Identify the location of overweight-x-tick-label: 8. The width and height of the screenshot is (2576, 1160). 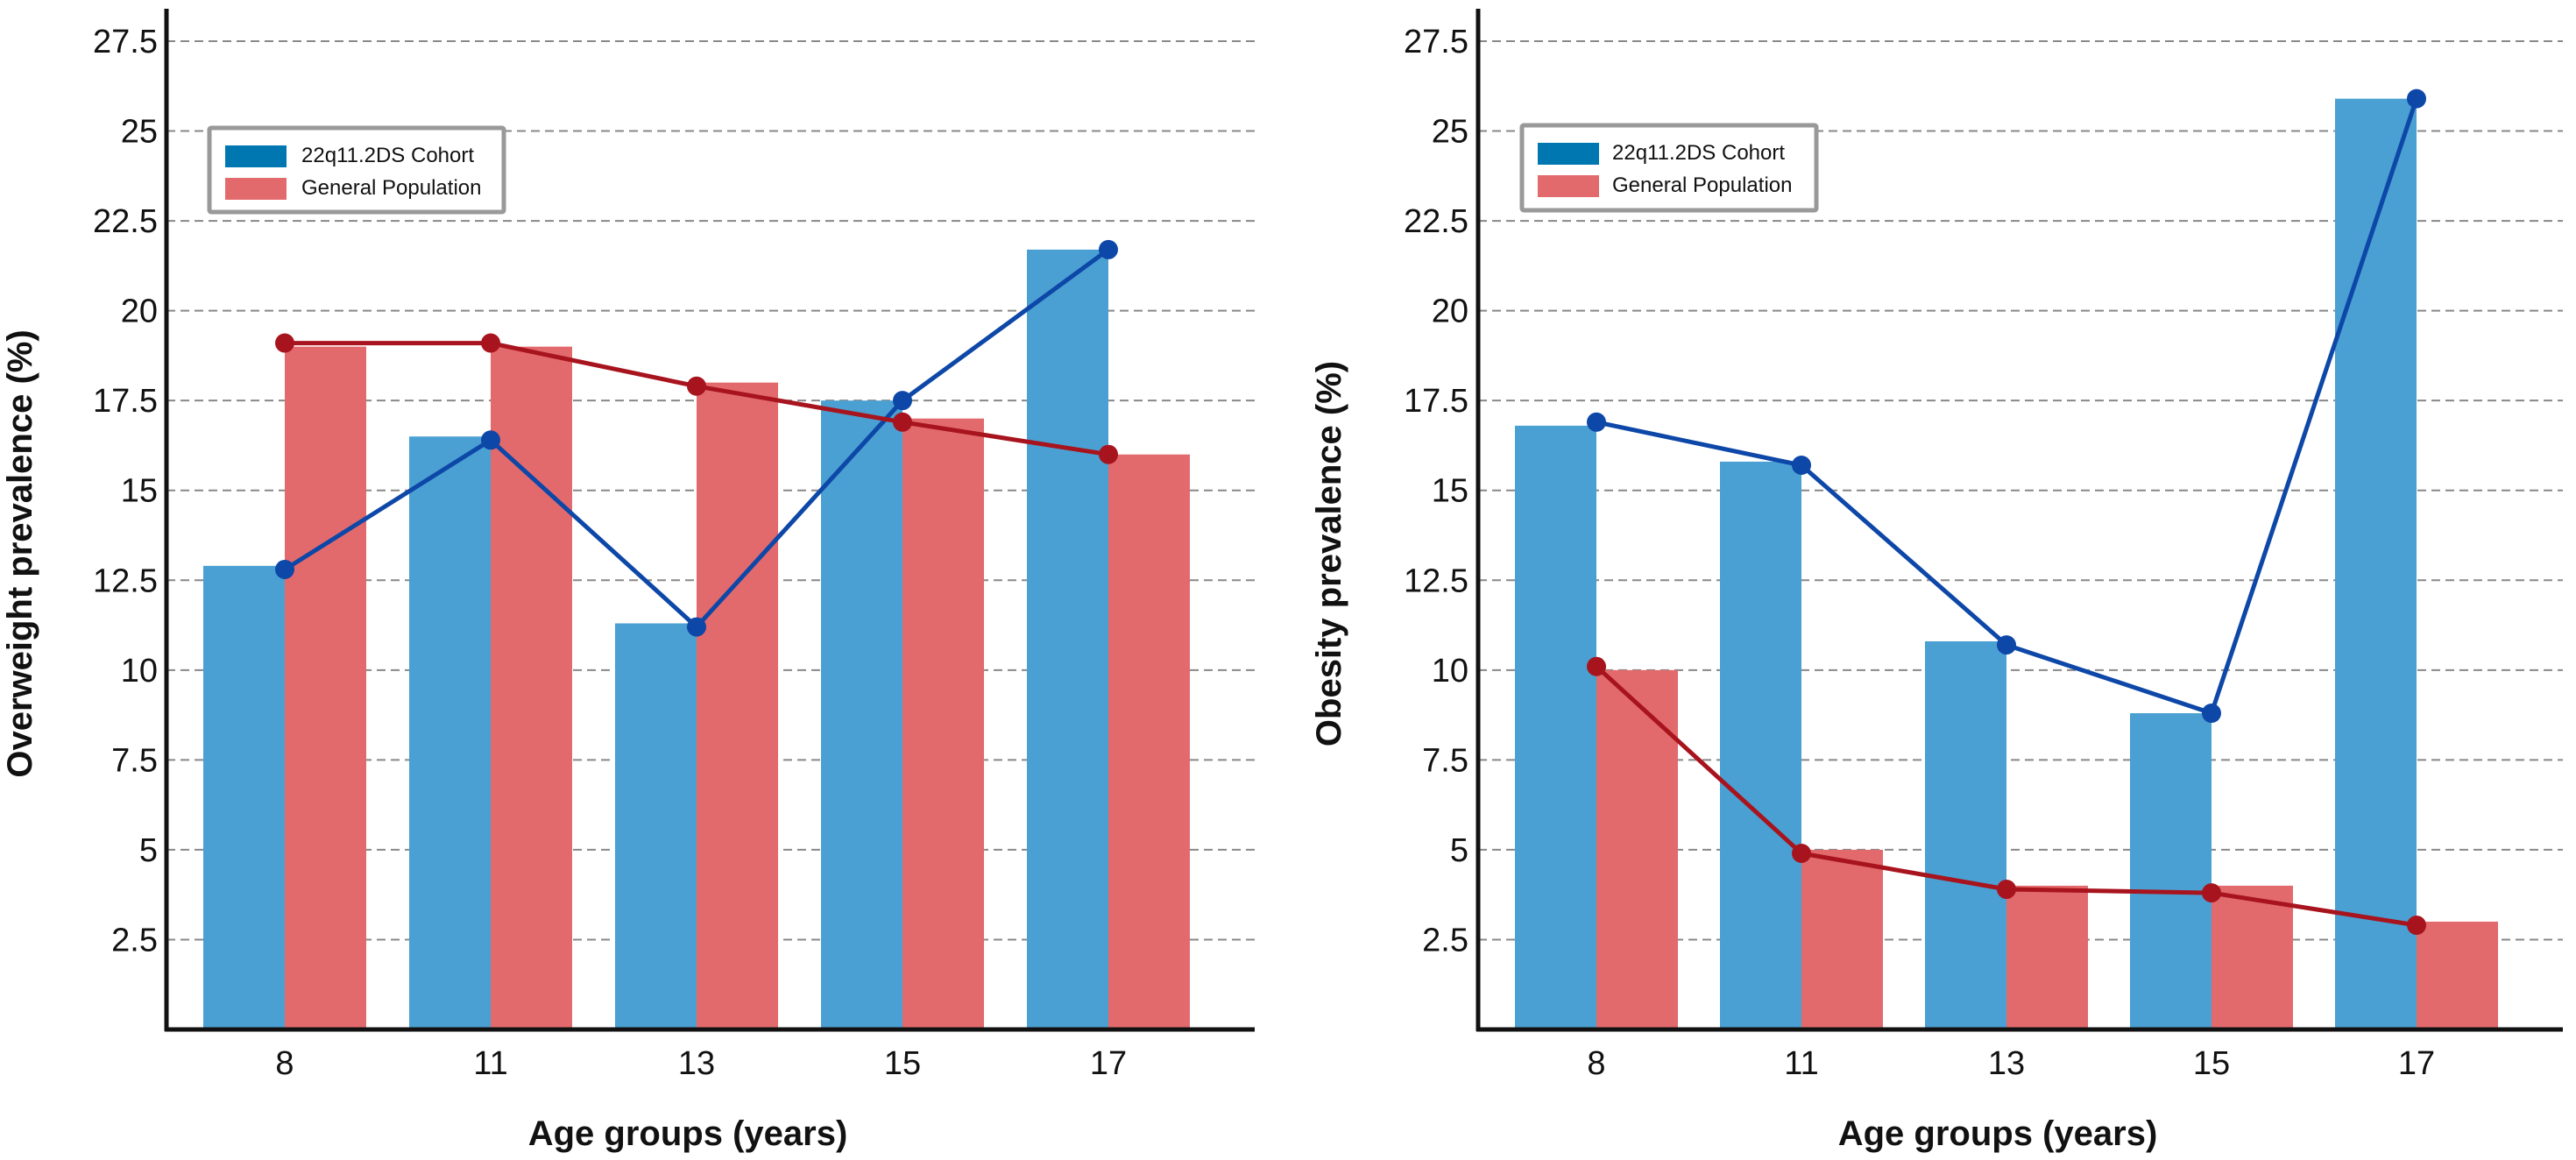
(284, 1063).